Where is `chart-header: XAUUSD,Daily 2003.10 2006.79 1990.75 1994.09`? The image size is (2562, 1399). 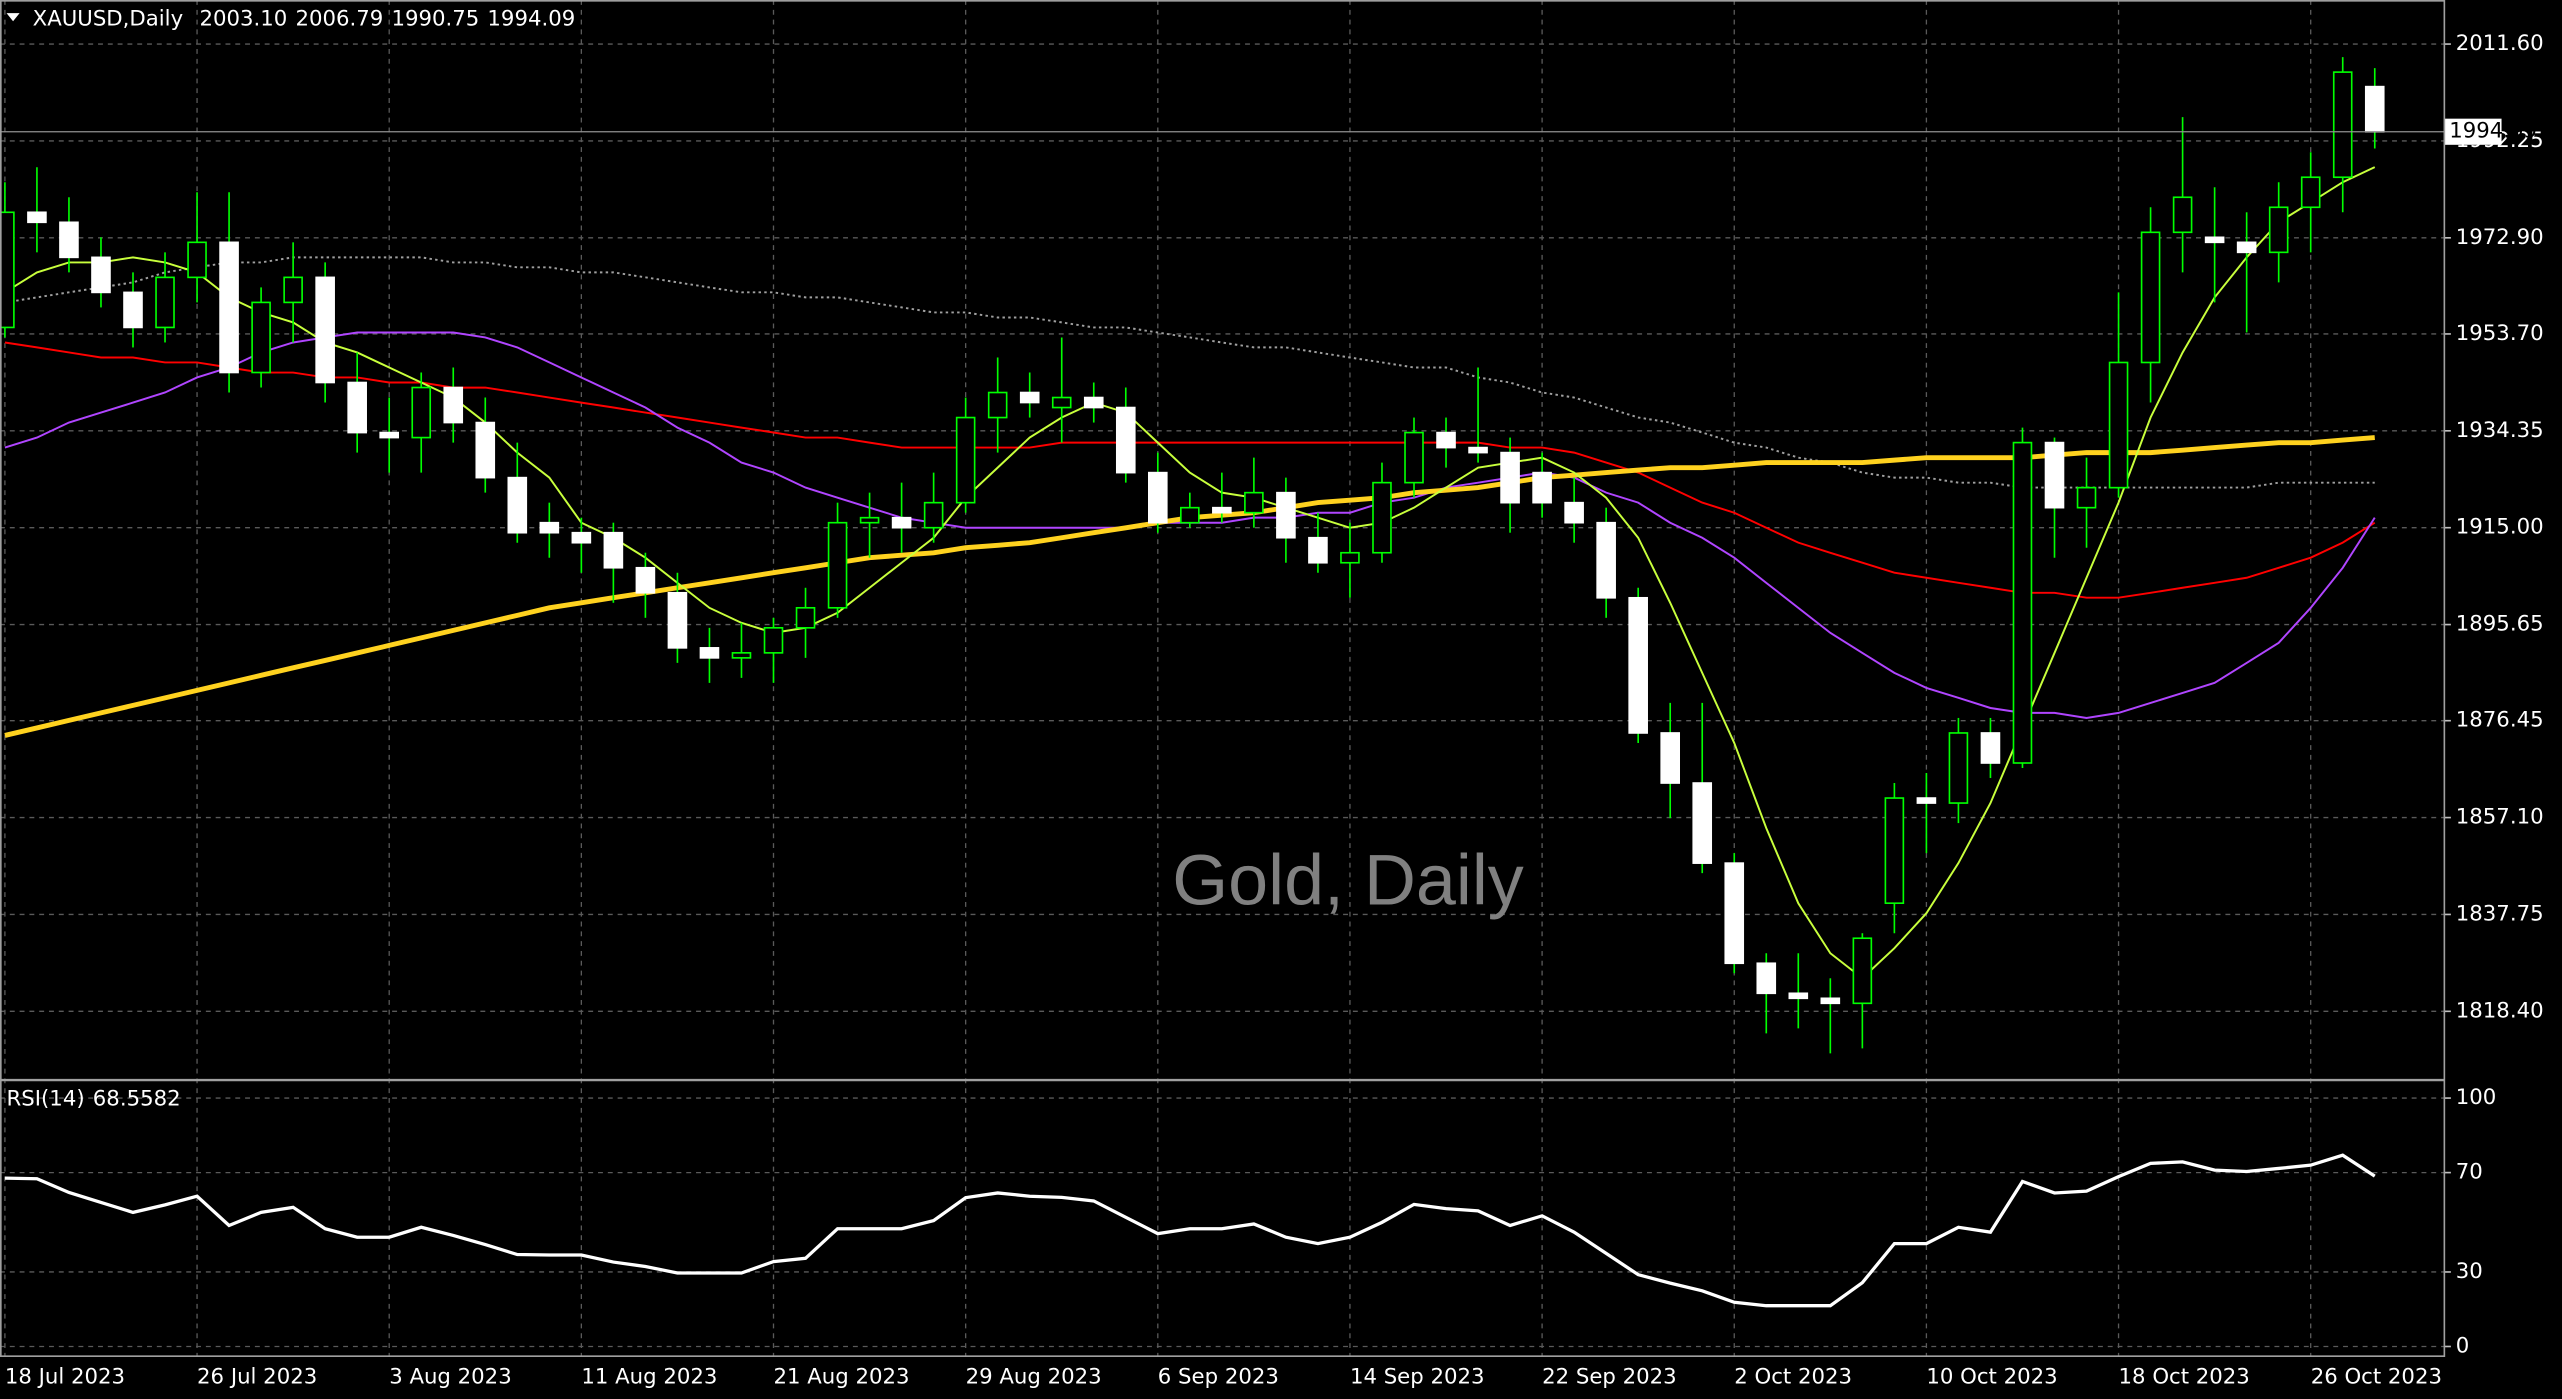 chart-header: XAUUSD,Daily 2003.10 2006.79 1990.75 1994.09 is located at coordinates (304, 19).